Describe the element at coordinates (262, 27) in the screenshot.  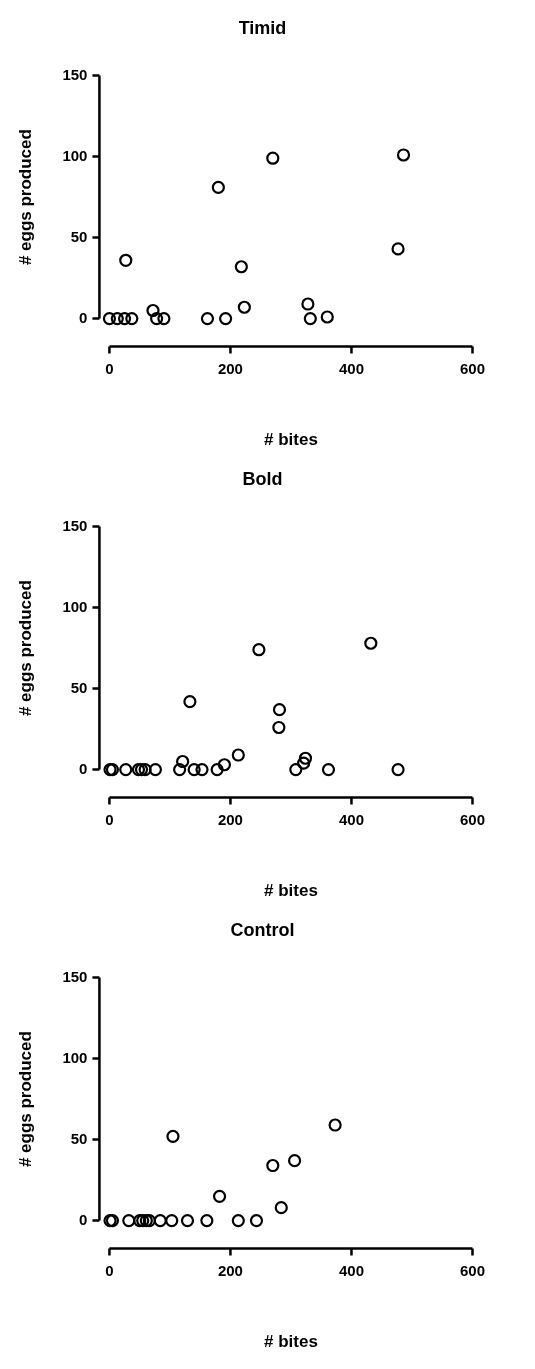
I see `chart-title: Timid` at that location.